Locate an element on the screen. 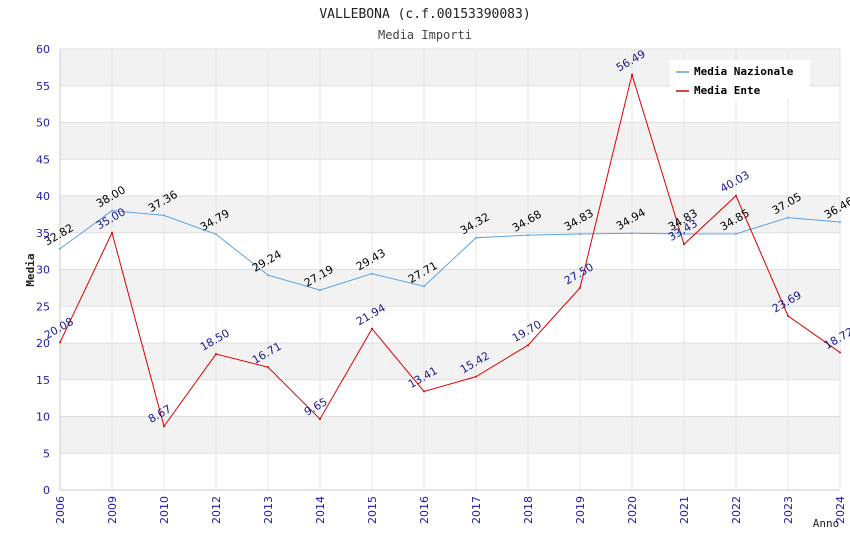 The height and width of the screenshot is (550, 850). x-tick-label: 2017 is located at coordinates (476, 510).